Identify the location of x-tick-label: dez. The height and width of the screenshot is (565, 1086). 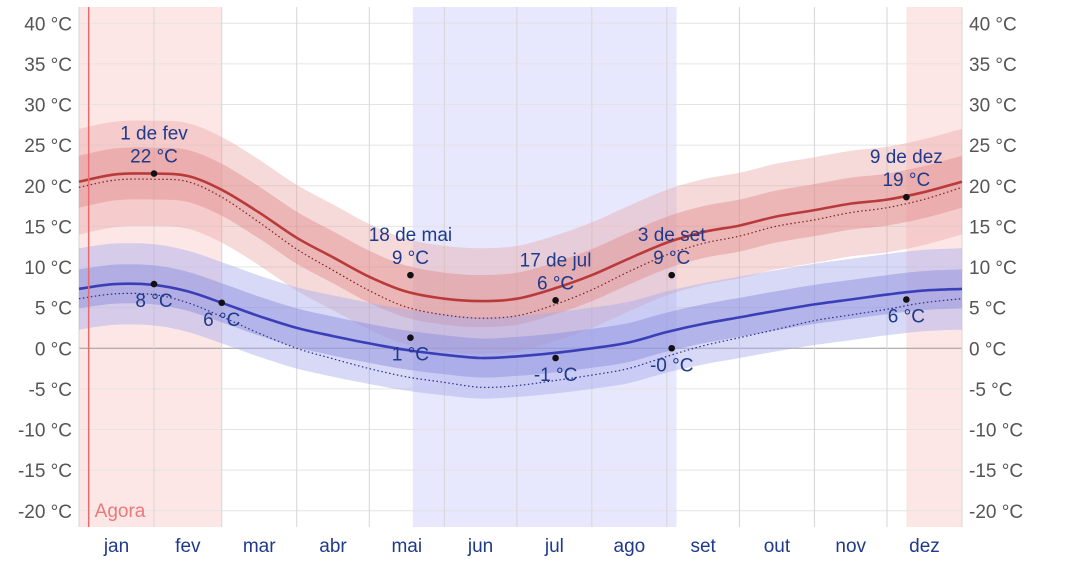
(924, 546).